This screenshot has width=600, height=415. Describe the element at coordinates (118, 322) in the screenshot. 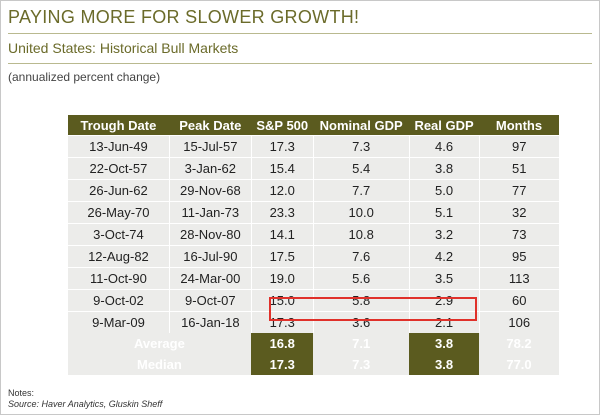

I see `cell-trough-date: 9-Mar-09` at that location.